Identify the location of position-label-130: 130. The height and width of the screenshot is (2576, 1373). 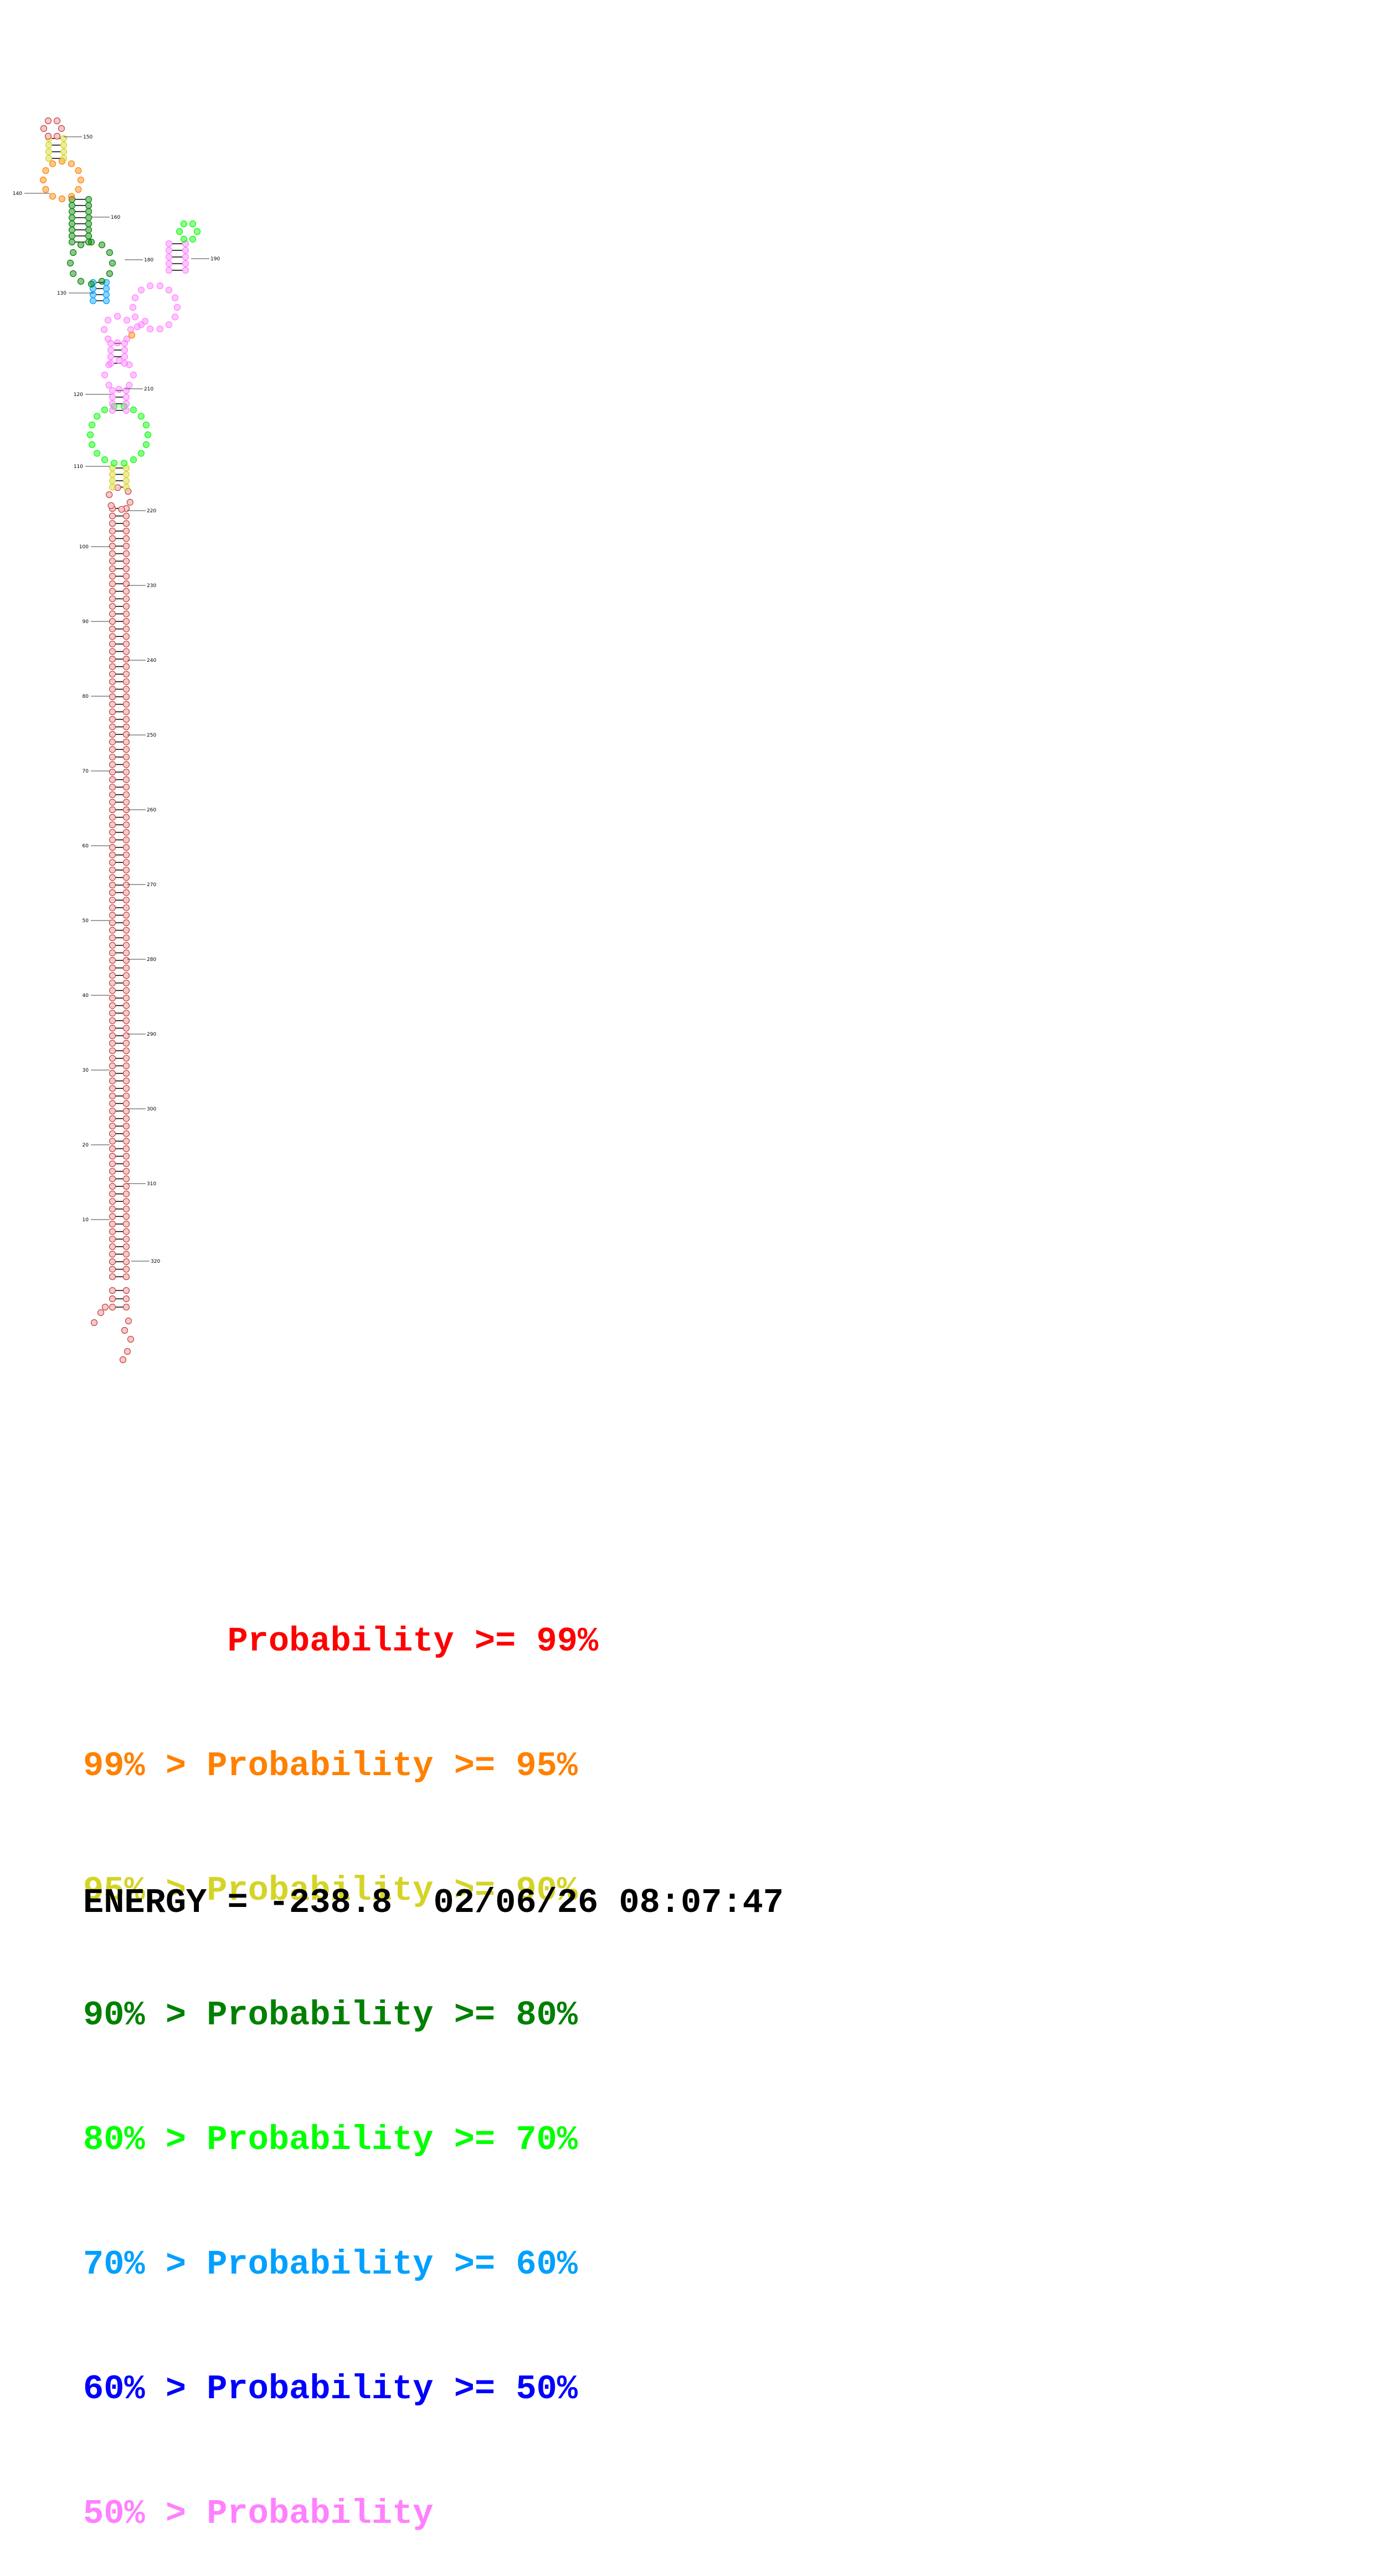
(61, 293).